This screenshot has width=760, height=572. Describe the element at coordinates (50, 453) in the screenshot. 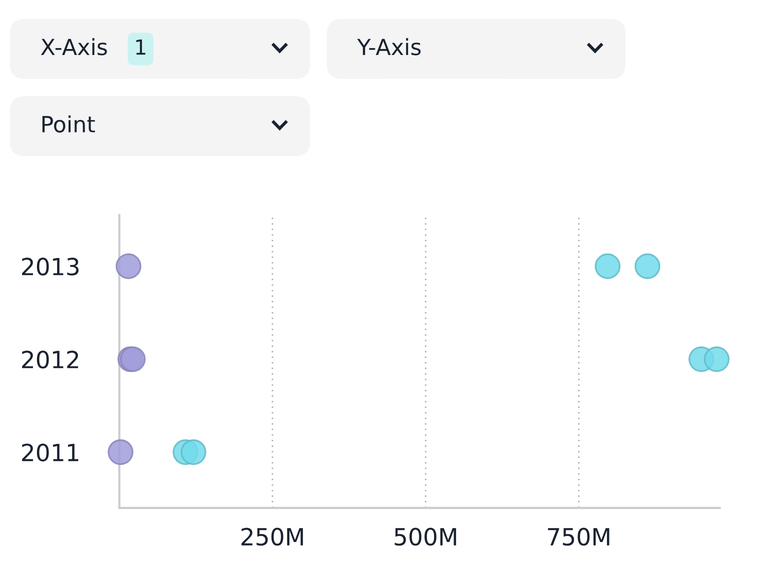

I see `y-tick-label: 2011` at that location.